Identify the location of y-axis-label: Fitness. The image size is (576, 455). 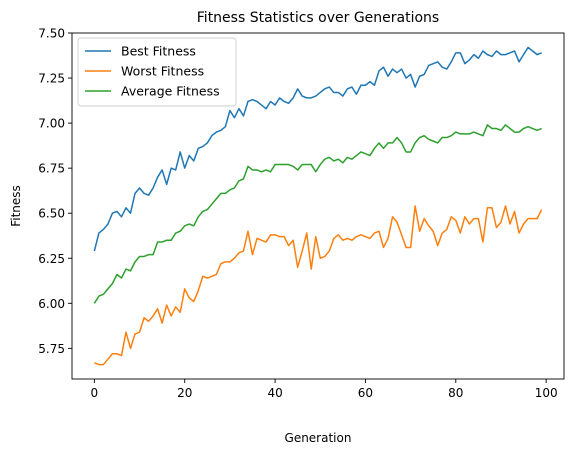
(16, 206).